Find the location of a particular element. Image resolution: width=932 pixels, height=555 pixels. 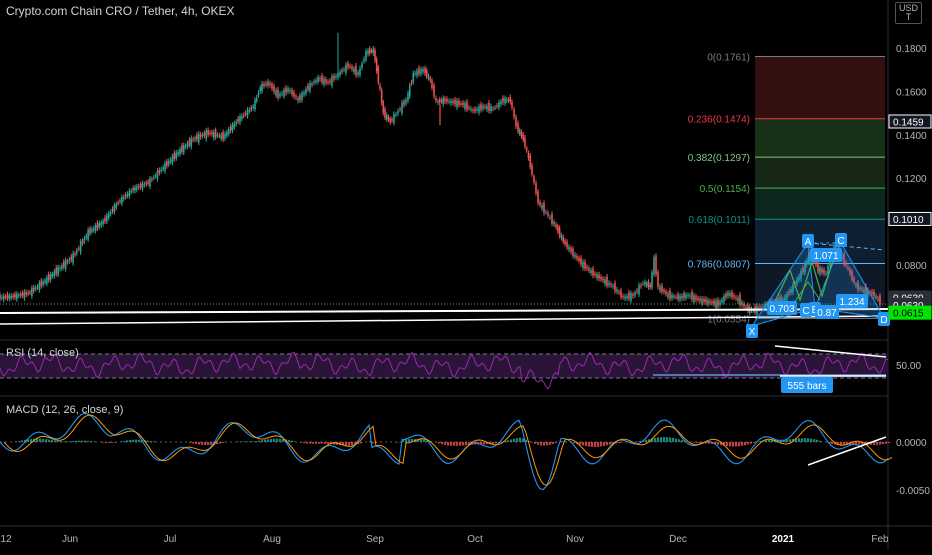

price-tag-label: 0.1010 is located at coordinates (908, 220).